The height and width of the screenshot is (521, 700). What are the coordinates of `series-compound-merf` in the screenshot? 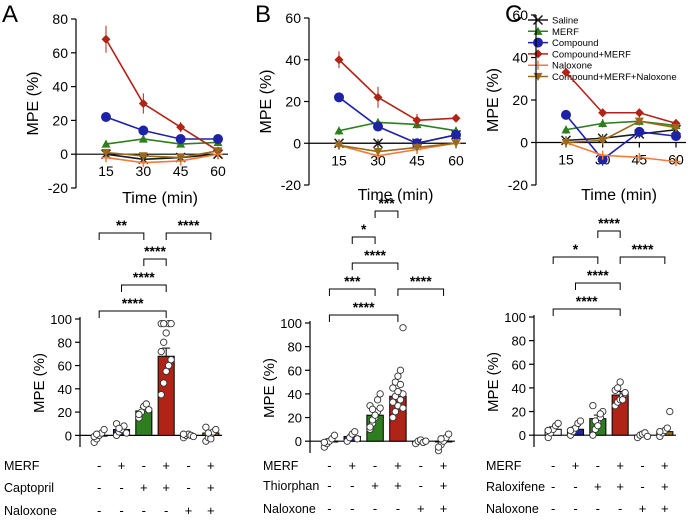 It's located at (621, 97).